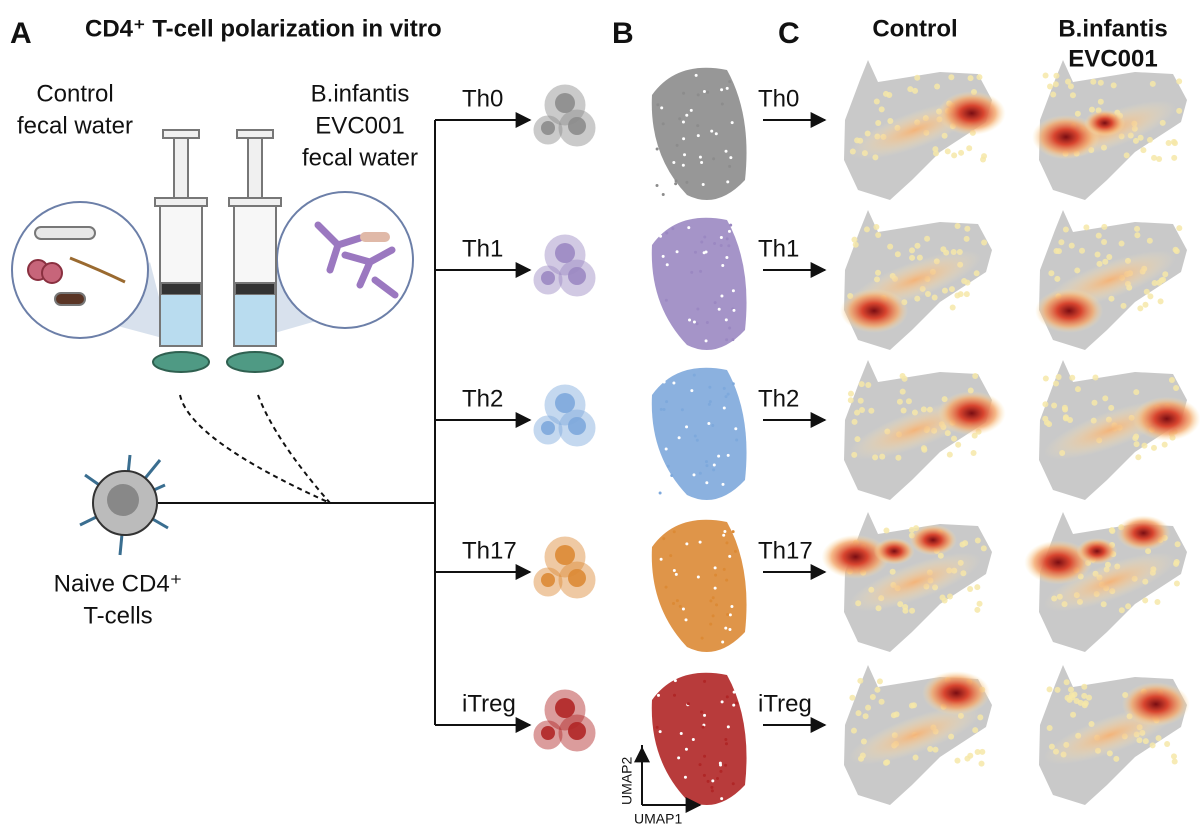 This screenshot has height=840, width=1200. What do you see at coordinates (360, 157) in the screenshot?
I see `infantis-label: fecal water` at bounding box center [360, 157].